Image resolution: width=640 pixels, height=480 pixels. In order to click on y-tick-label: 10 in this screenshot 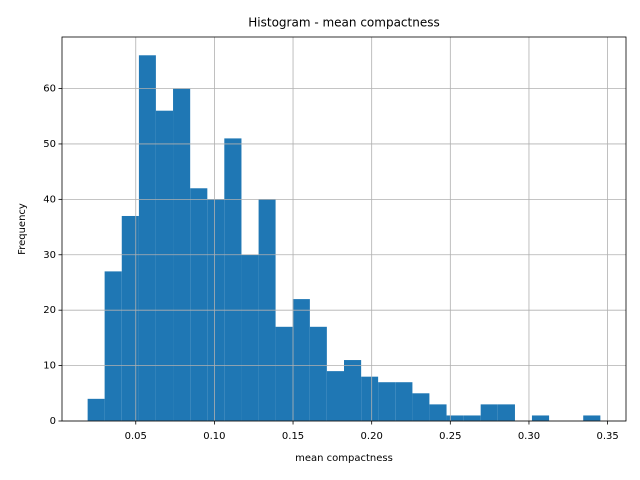, I will do `click(49, 366)`.